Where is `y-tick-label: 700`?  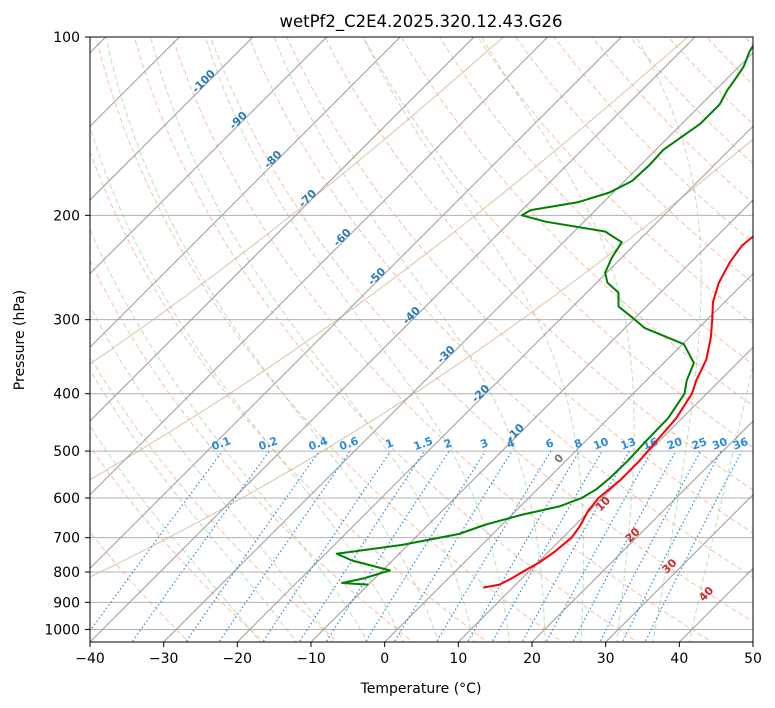
y-tick-label: 700 is located at coordinates (66, 539).